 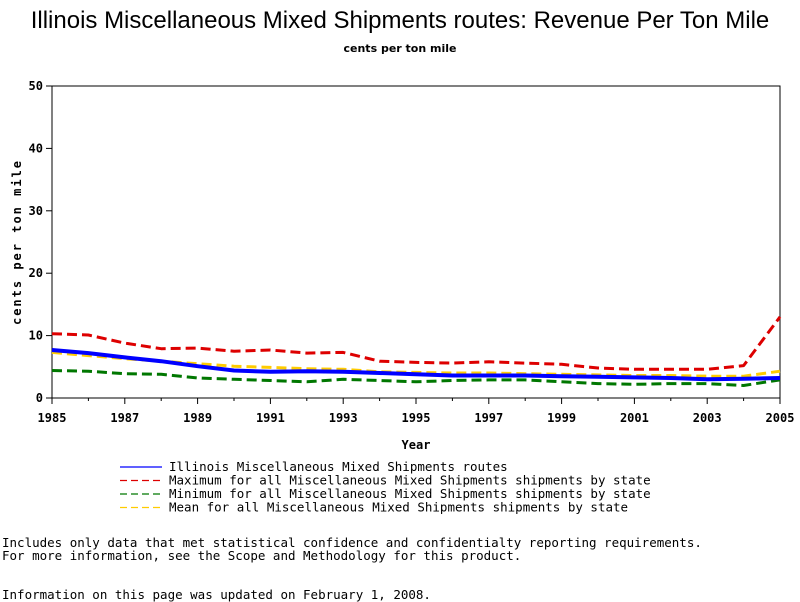 I want to click on x-tick-label: 1993, so click(x=343, y=418).